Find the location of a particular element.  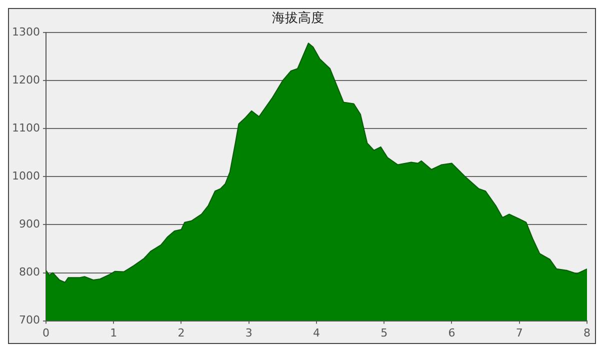

y-tick-label: 1300 is located at coordinates (26, 31).